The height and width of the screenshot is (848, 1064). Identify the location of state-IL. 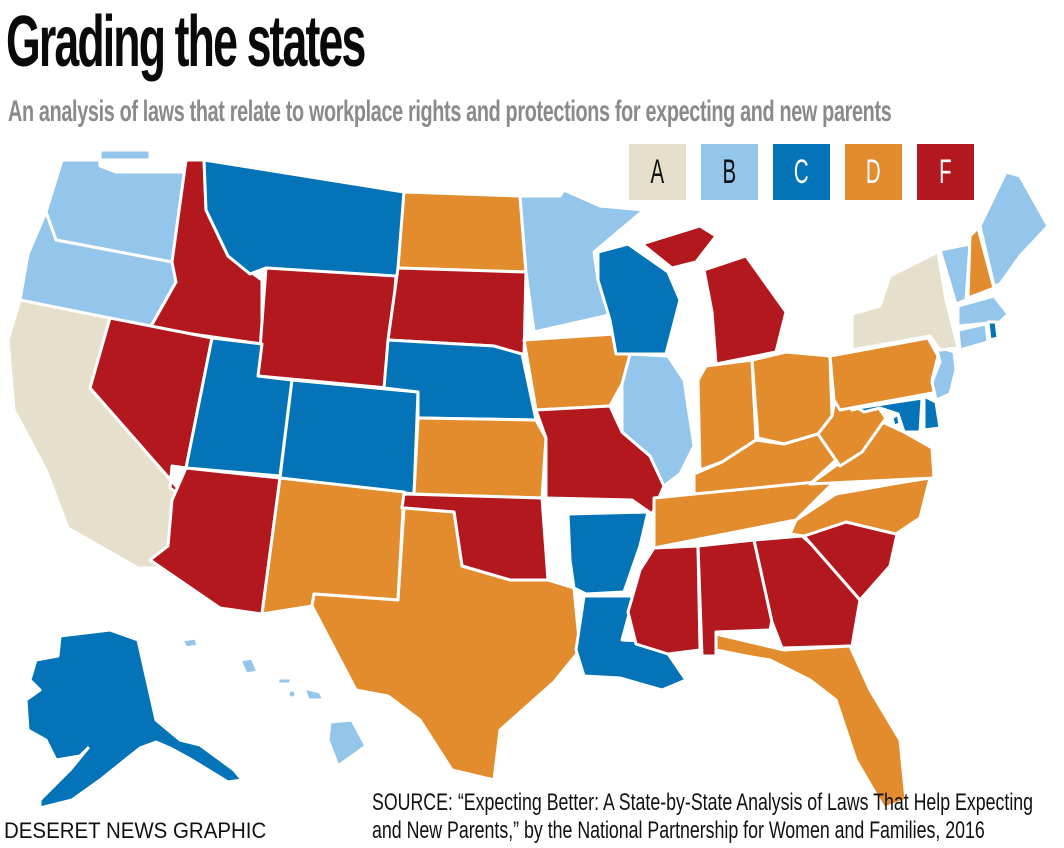
(658, 420).